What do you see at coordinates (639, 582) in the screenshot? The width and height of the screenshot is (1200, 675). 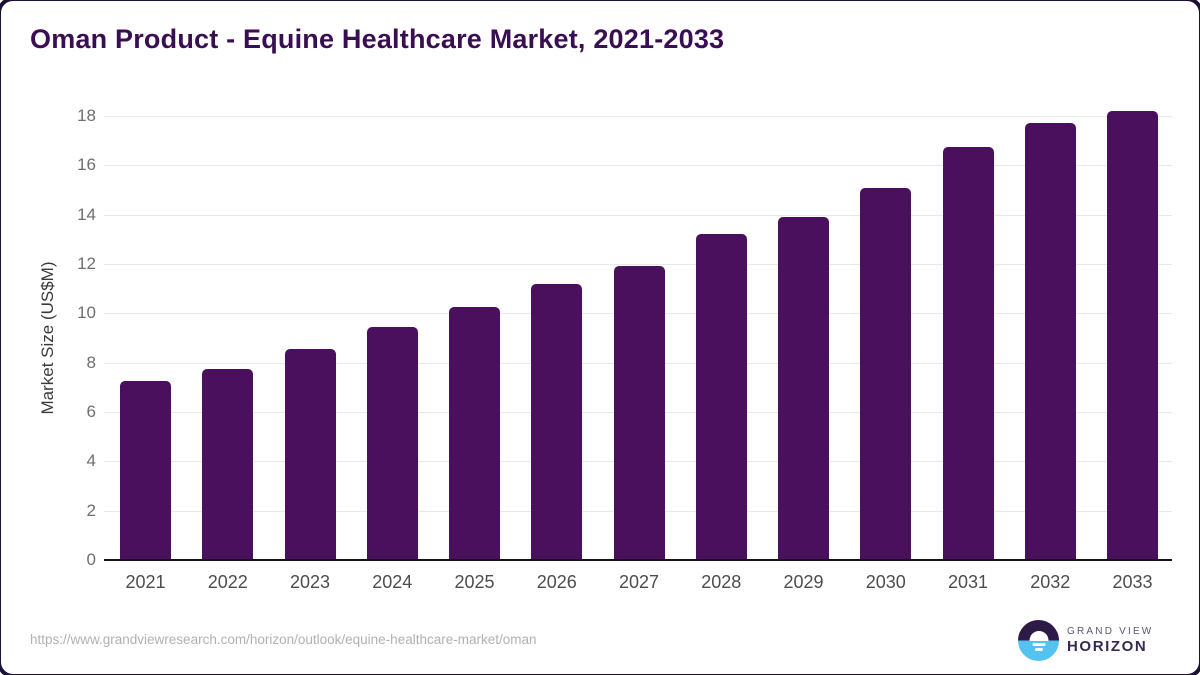 I see `x-axis-label-2027: 2027` at bounding box center [639, 582].